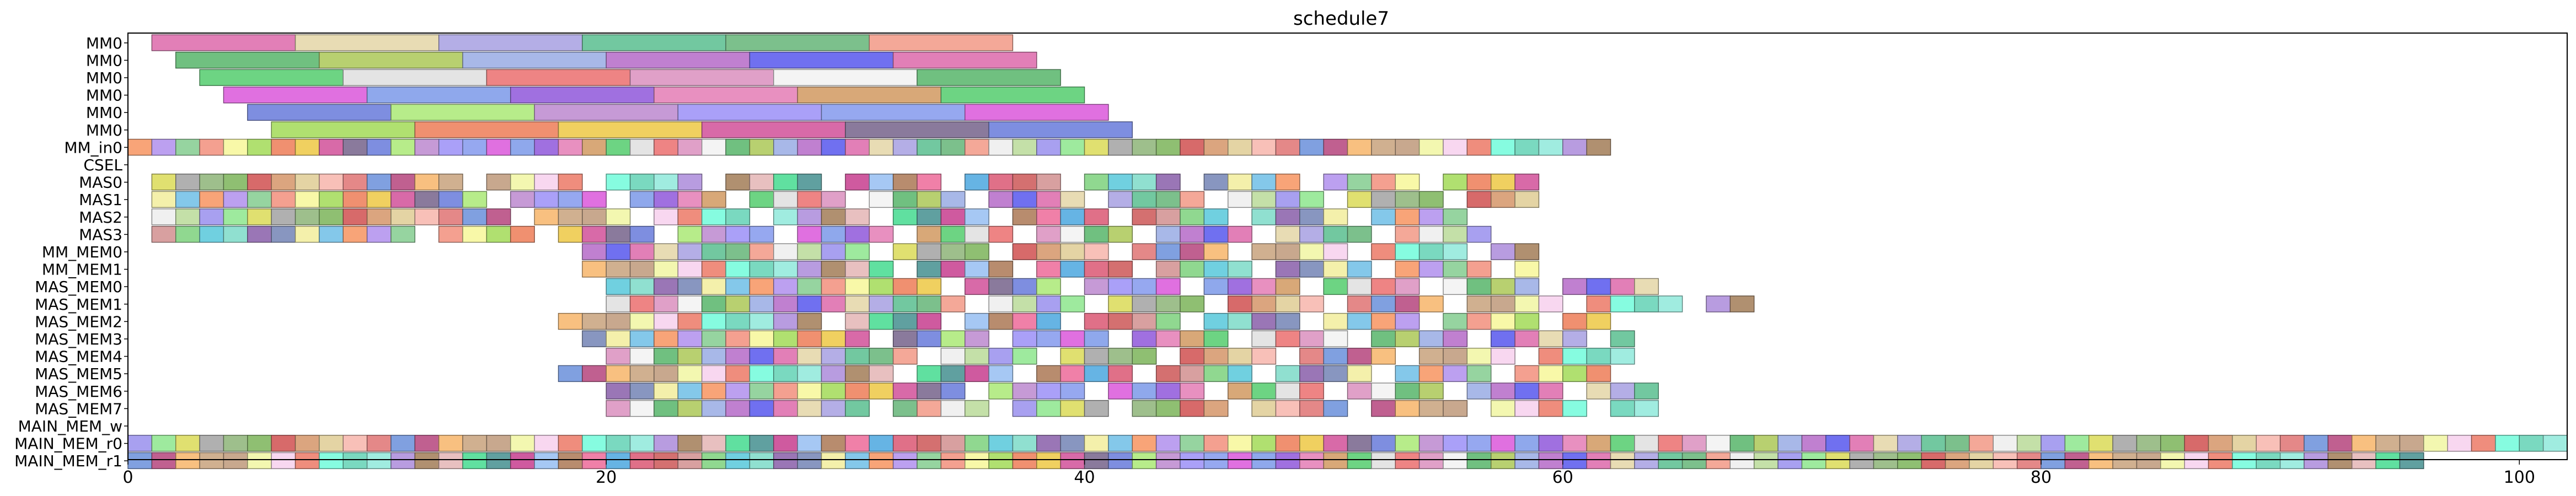 Image resolution: width=2576 pixels, height=496 pixels. I want to click on y-tick-label: MM_MEM1, so click(82, 270).